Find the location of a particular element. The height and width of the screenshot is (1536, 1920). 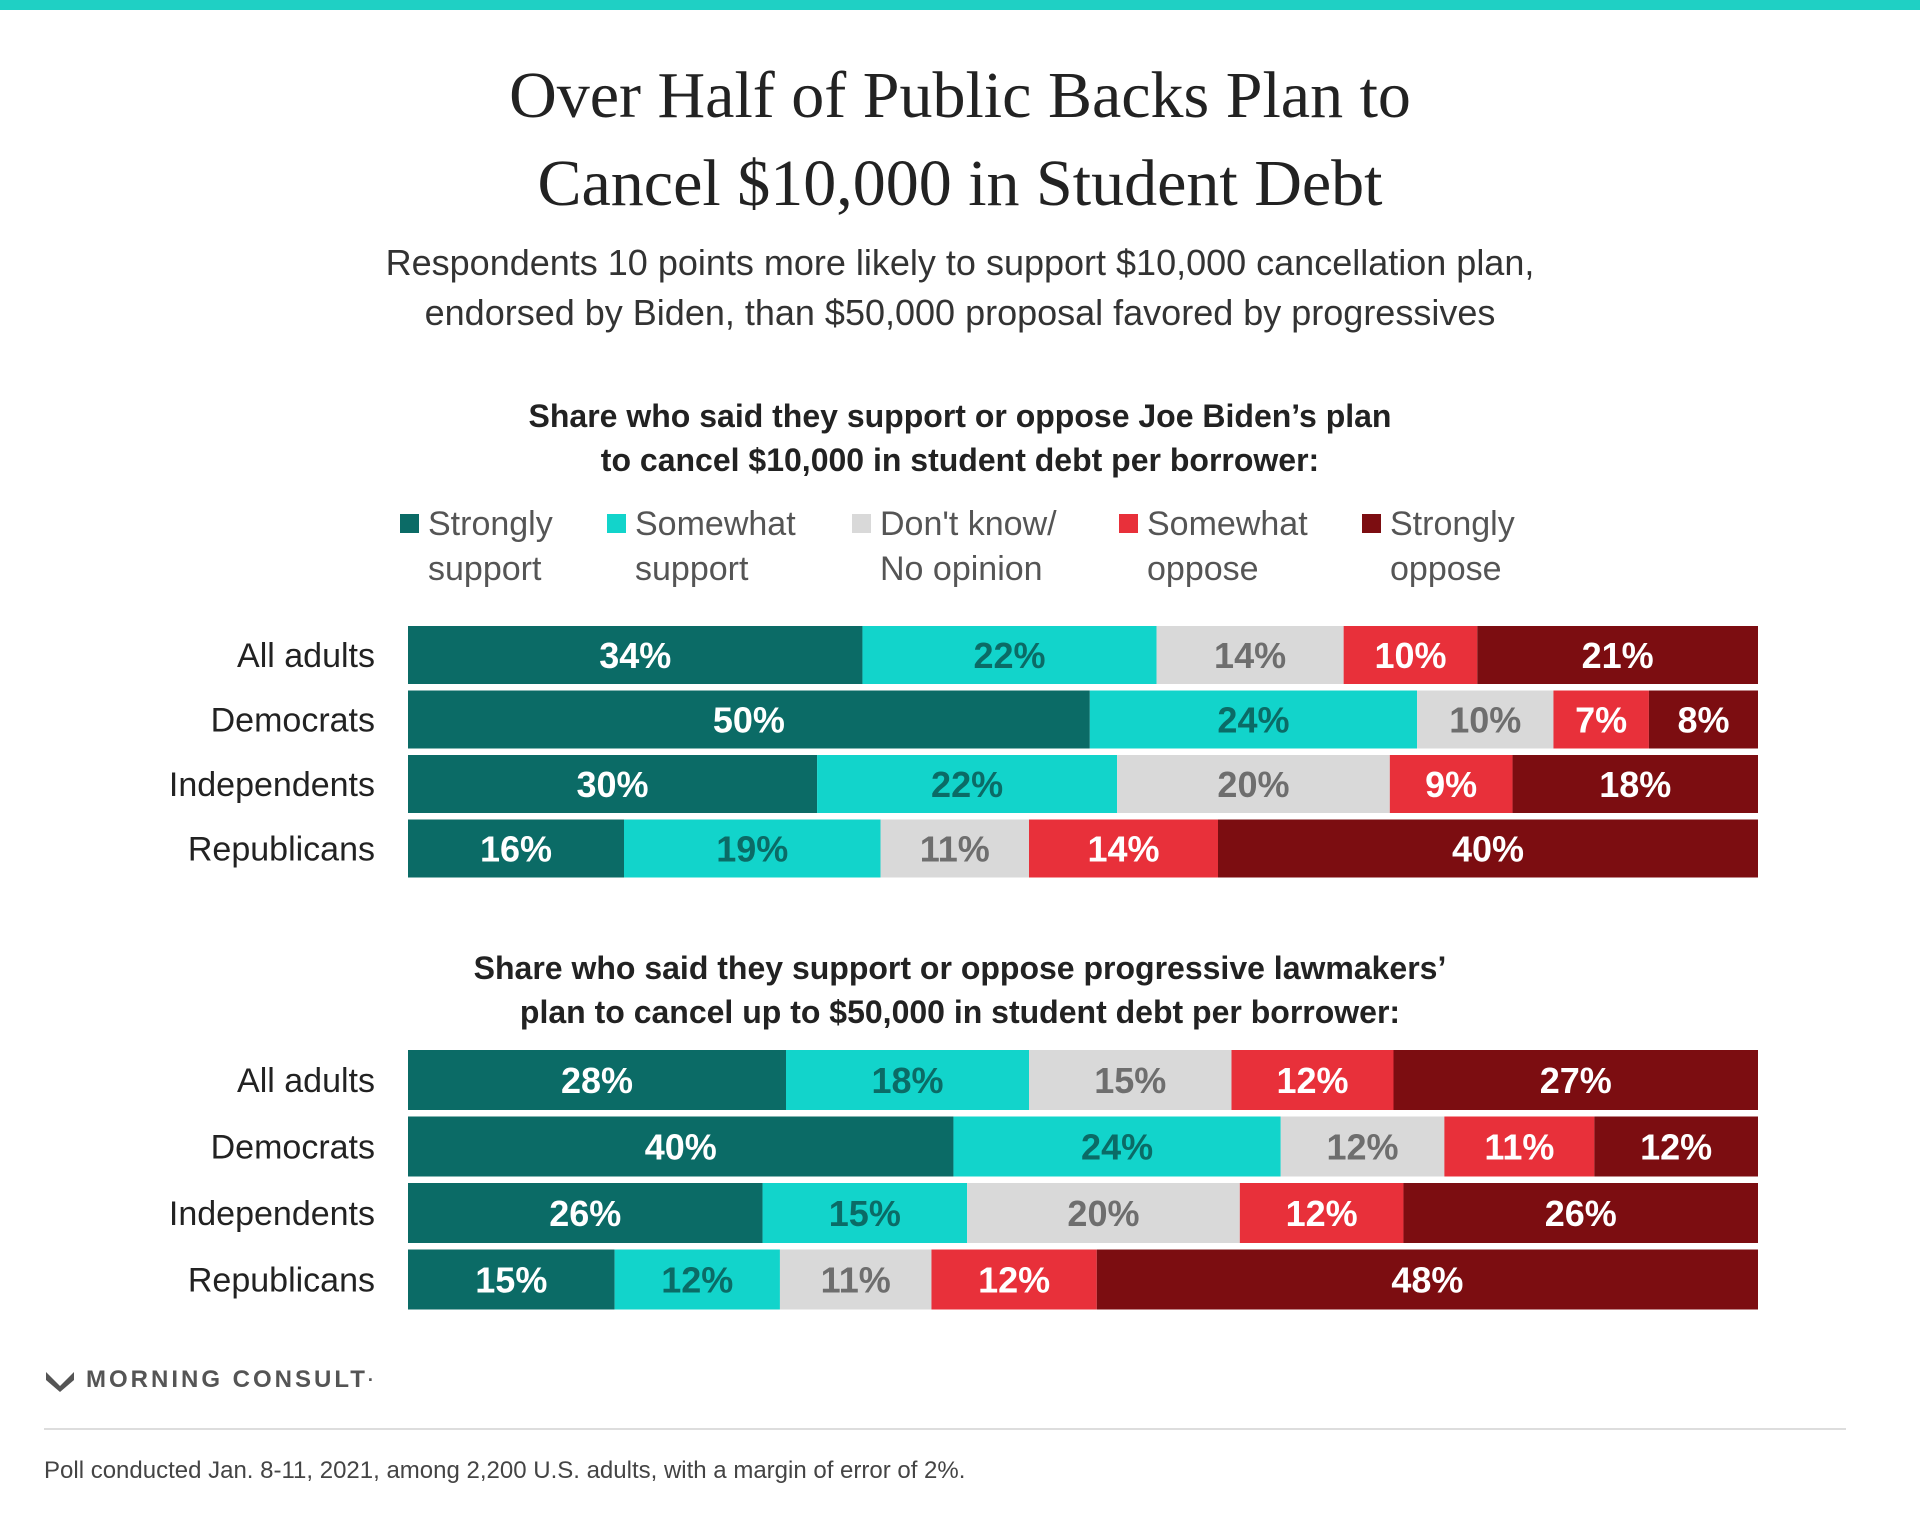

data-label: 16% is located at coordinates (516, 849).